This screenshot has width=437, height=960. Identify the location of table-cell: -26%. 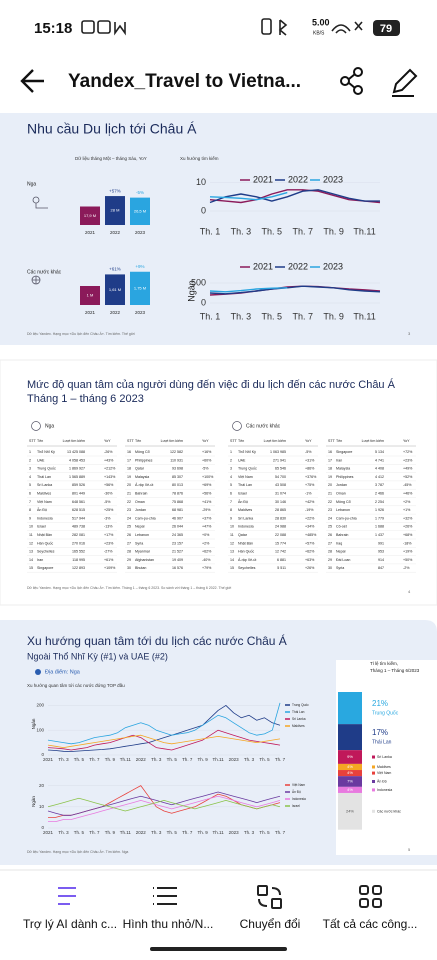
(108, 452).